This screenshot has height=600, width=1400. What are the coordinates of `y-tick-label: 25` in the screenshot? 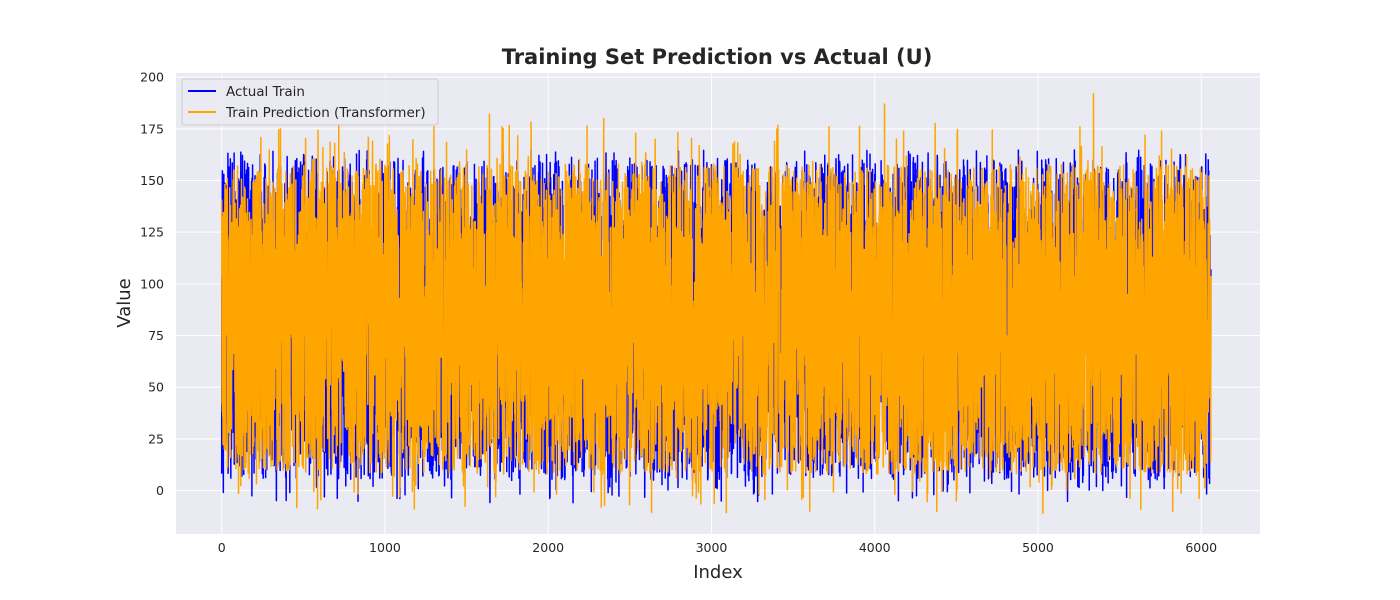 It's located at (156, 438).